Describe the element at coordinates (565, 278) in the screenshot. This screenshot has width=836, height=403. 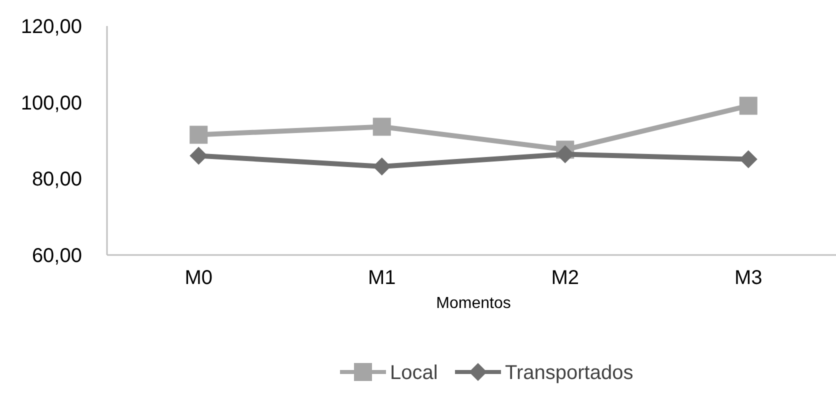
I see `x-tick-label: M2` at that location.